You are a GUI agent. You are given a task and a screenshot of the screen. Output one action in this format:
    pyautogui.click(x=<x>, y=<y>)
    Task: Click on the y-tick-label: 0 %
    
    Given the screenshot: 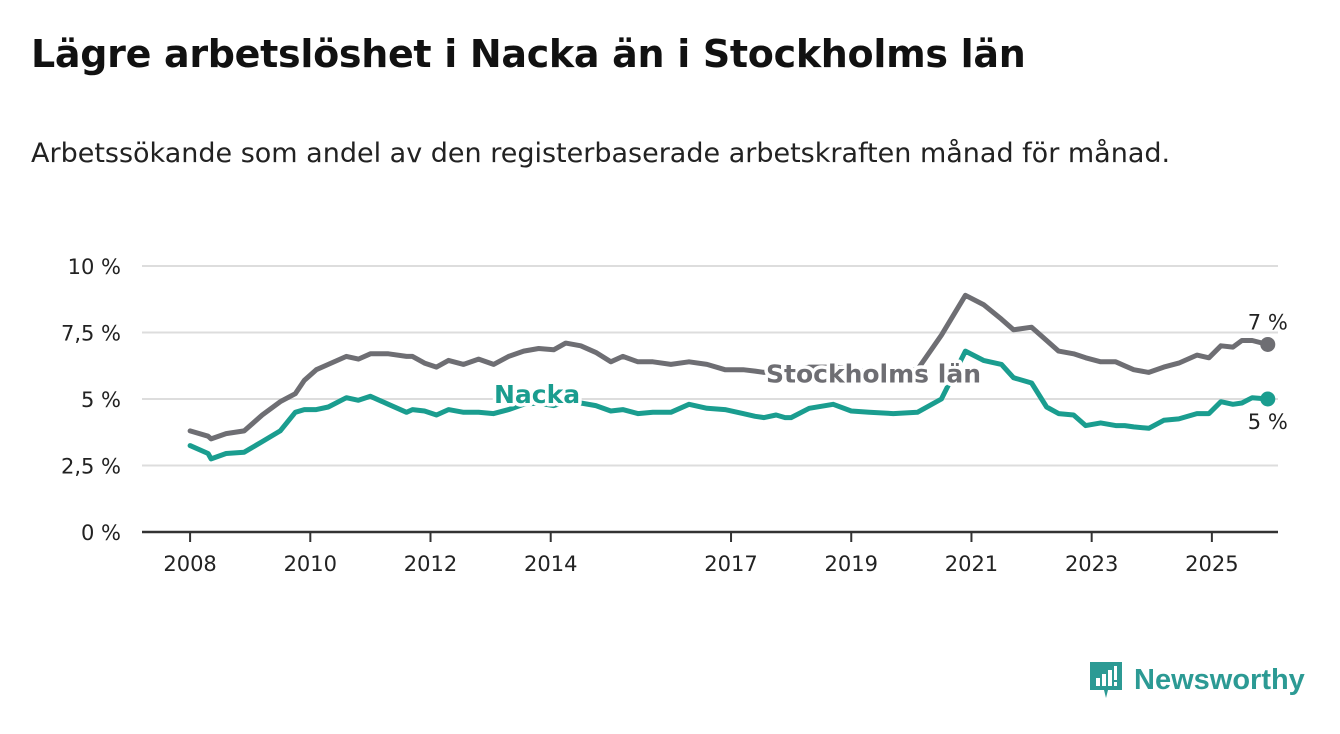 What is the action you would take?
    pyautogui.click(x=101, y=533)
    